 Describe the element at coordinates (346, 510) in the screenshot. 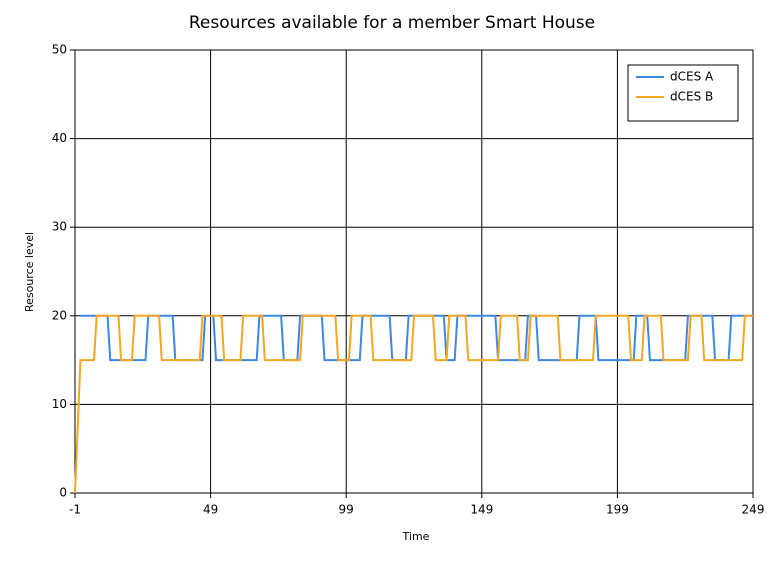

I see `x-tick-label: 99` at that location.